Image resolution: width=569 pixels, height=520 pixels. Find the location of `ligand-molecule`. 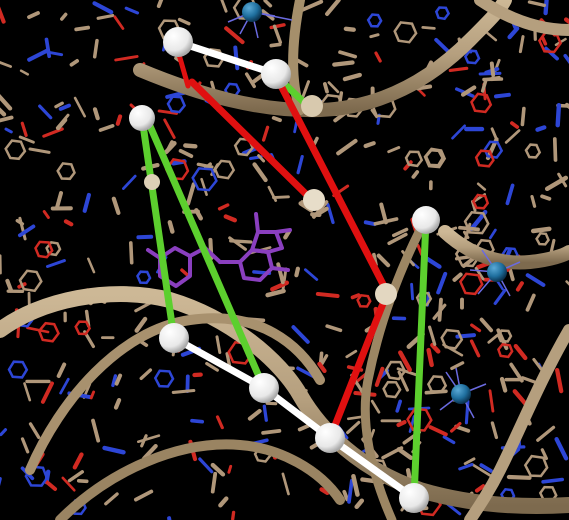

ligand-molecule is located at coordinates (219, 250).